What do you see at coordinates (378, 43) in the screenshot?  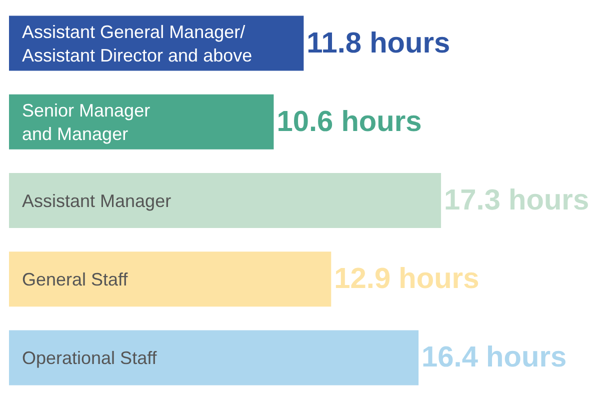 I see `data-label: 11.8 hours` at bounding box center [378, 43].